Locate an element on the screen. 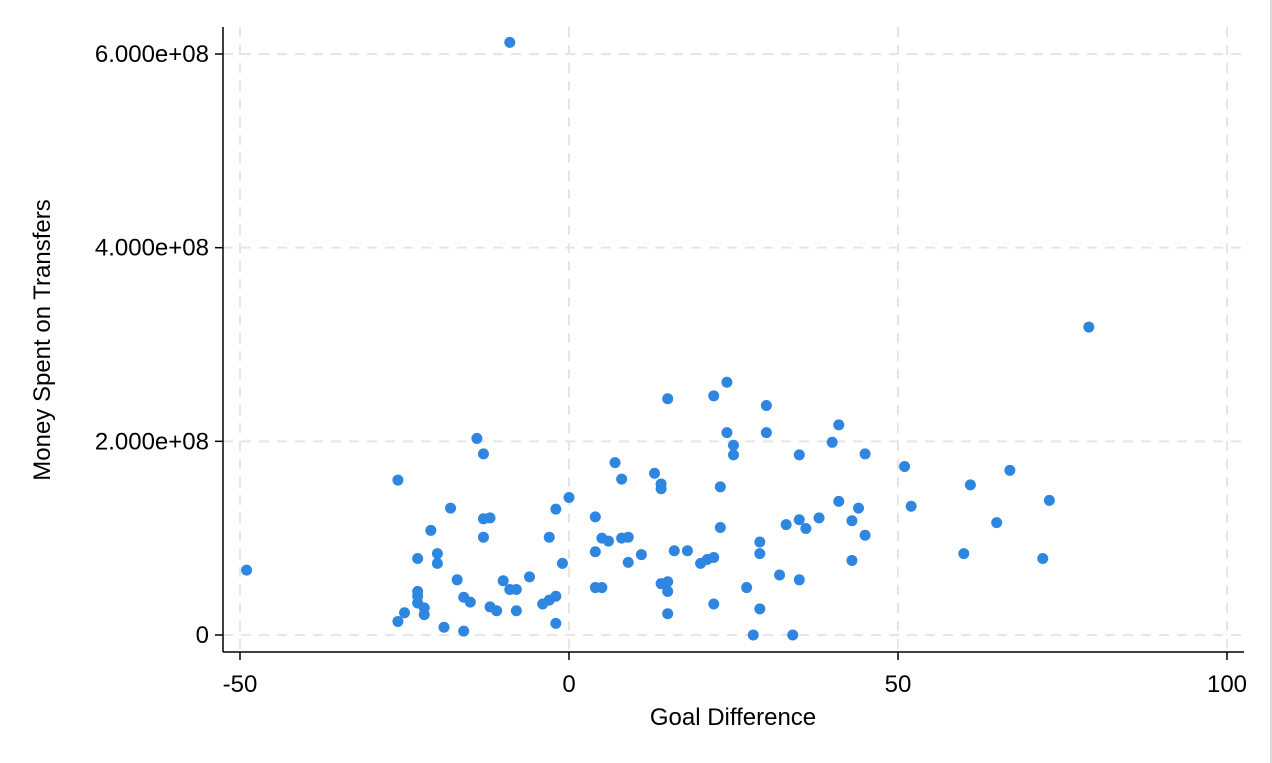 The width and height of the screenshot is (1272, 763). y-tick-label: 2.000e+08 is located at coordinates (152, 441).